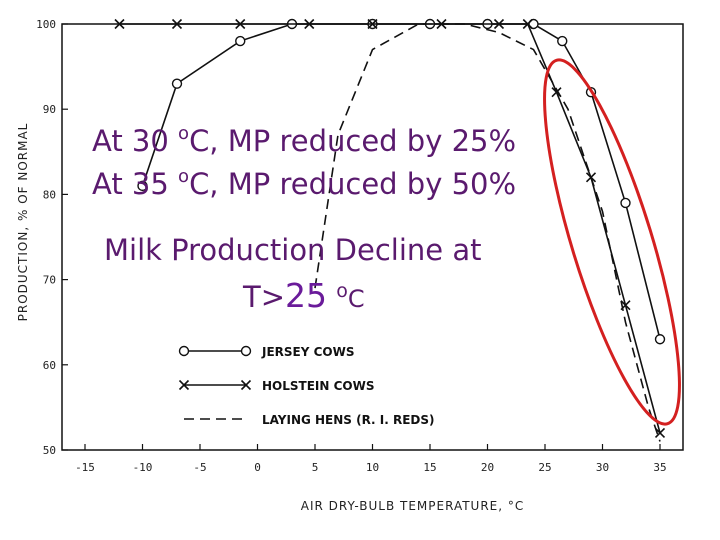  Describe the element at coordinates (372, 467) in the screenshot. I see `x-tick-label: 10` at that location.